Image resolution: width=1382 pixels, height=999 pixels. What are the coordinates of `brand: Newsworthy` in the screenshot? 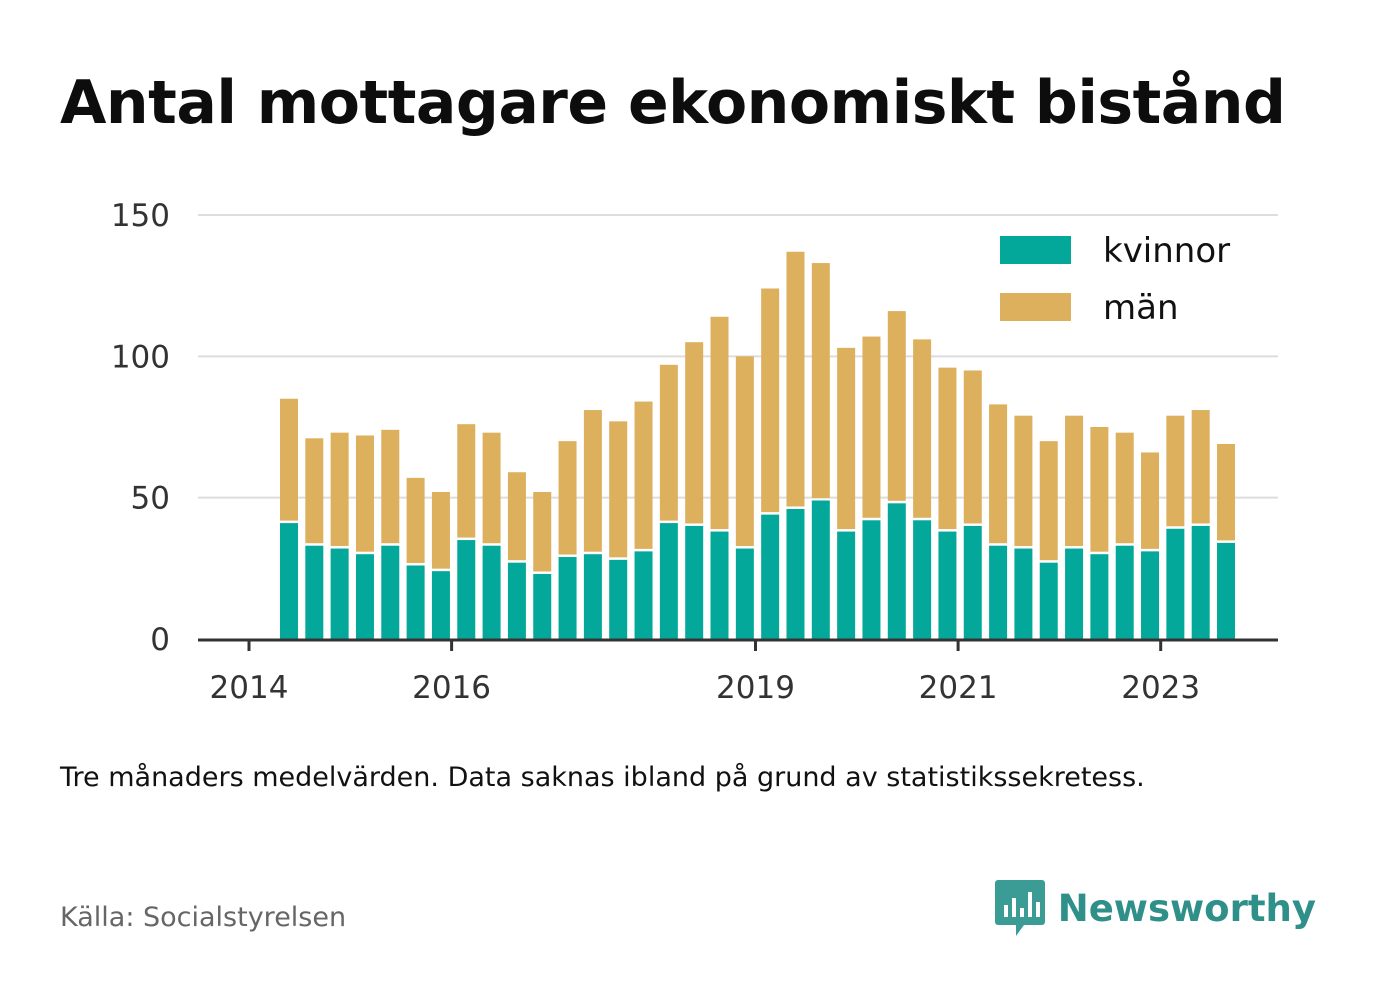 It's located at (1155, 908).